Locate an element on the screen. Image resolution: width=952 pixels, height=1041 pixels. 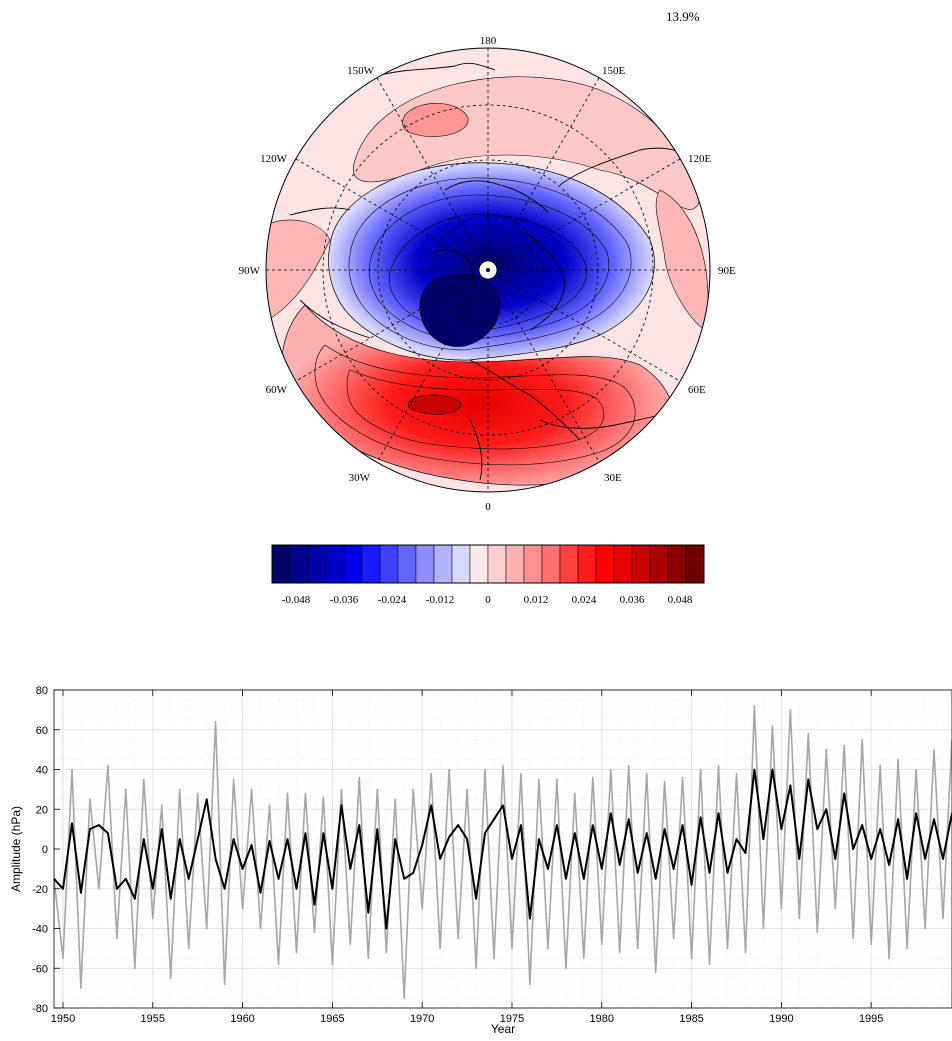
lon-label-150e: 150E is located at coordinates (614, 71).